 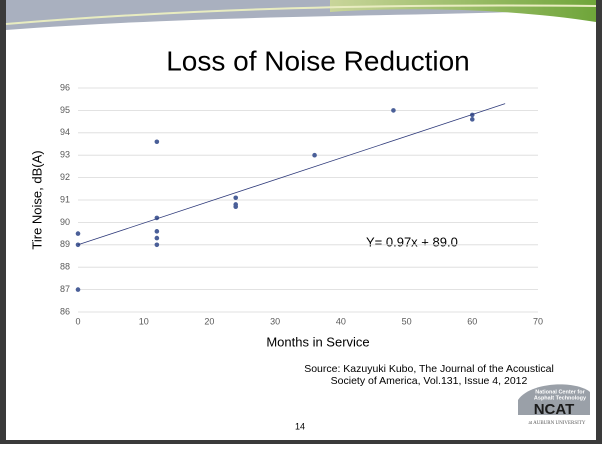 What do you see at coordinates (209, 321) in the screenshot?
I see `x-tick-label: 20` at bounding box center [209, 321].